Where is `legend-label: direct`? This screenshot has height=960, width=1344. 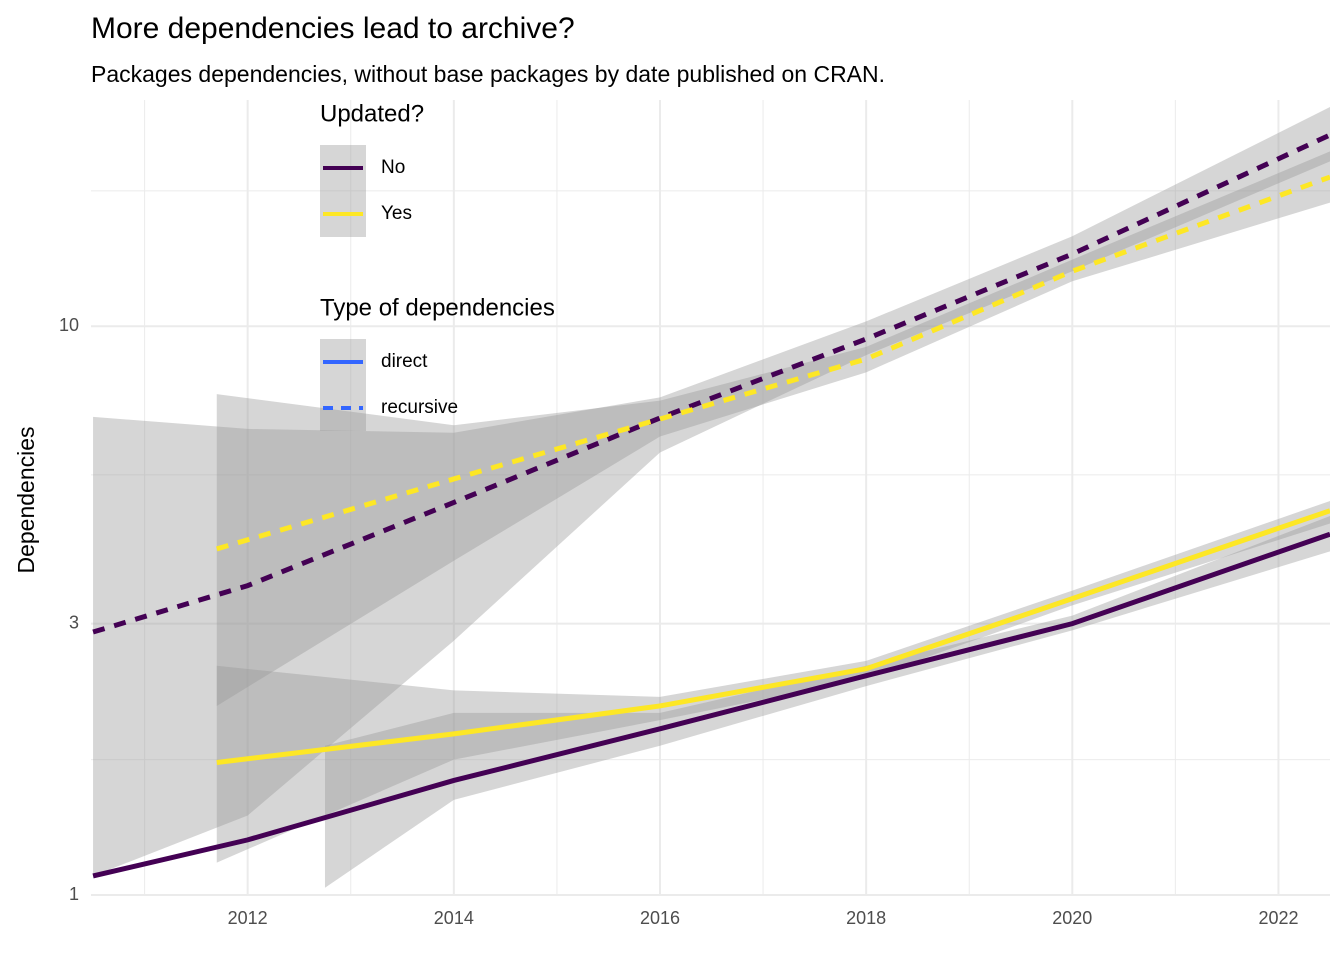 legend-label: direct is located at coordinates (404, 361).